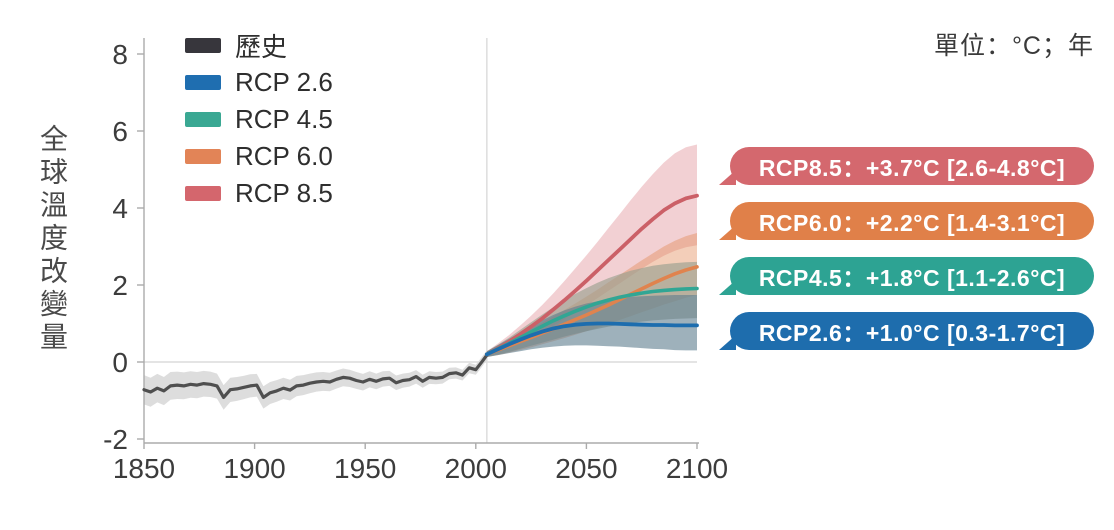 This screenshot has height=530, width=1114. Describe the element at coordinates (203, 82) in the screenshot. I see `legend-swatch-rcp26` at that location.